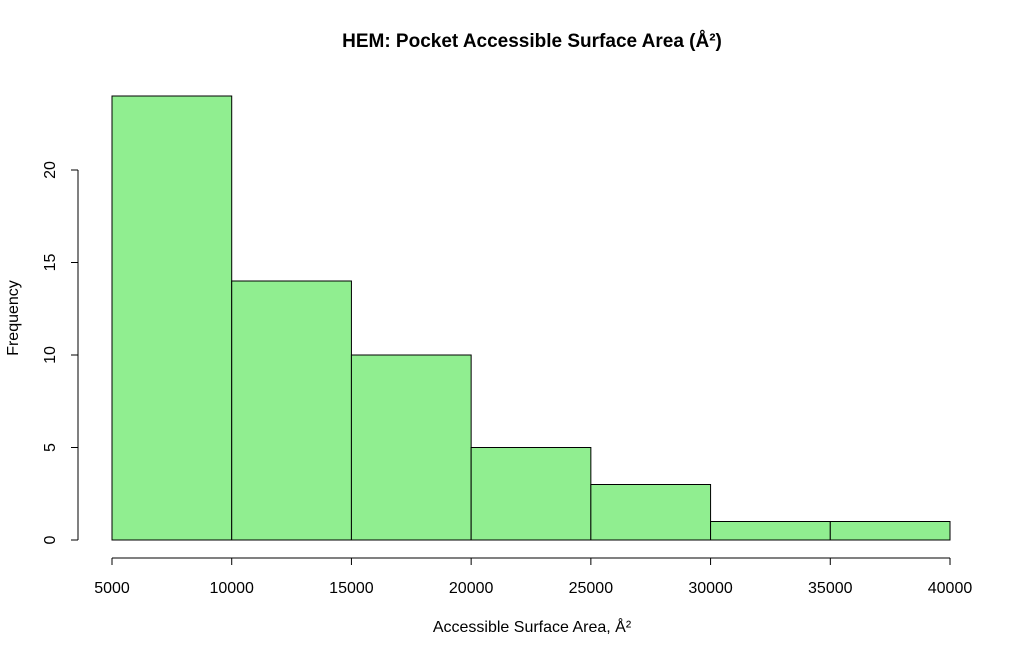  I want to click on x-tick-label: 10000, so click(231, 588).